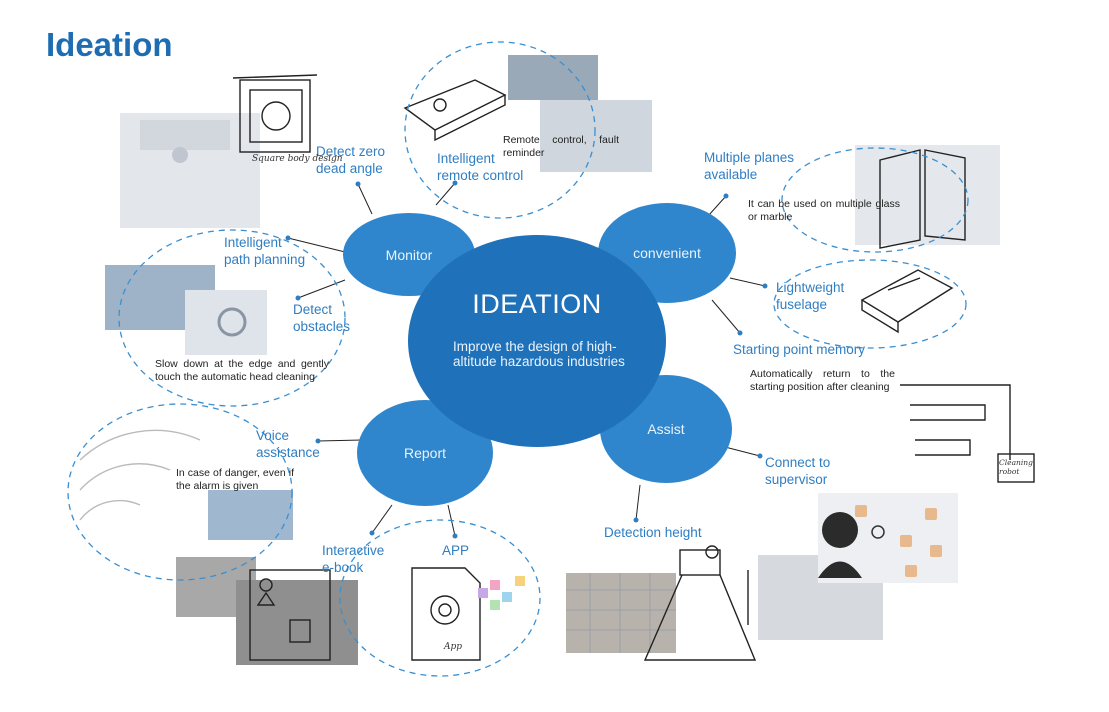 The height and width of the screenshot is (712, 1109). I want to click on label-starting-point-memory: Starting point memory, so click(799, 349).